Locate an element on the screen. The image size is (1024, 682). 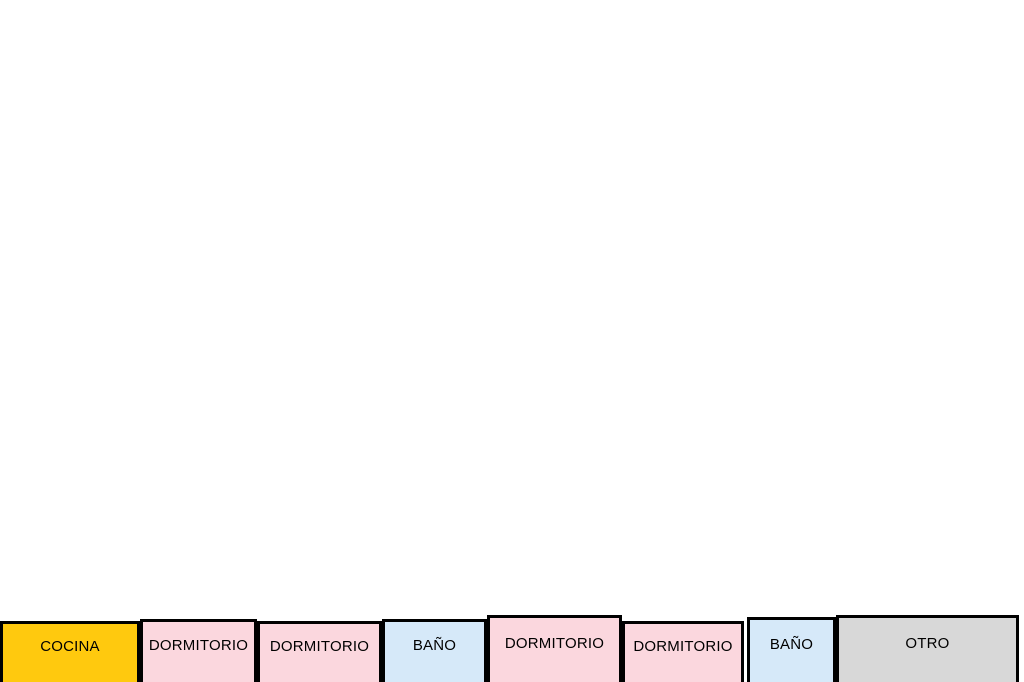
room-box-cocina: COCINA is located at coordinates (70, 651).